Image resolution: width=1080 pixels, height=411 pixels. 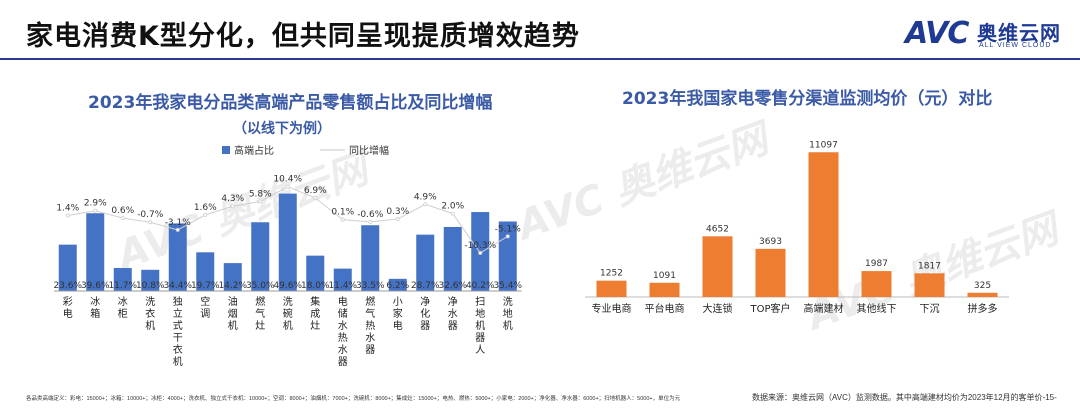 What do you see at coordinates (287, 180) in the screenshot?
I see `growth-label-8: 10.4%` at bounding box center [287, 180].